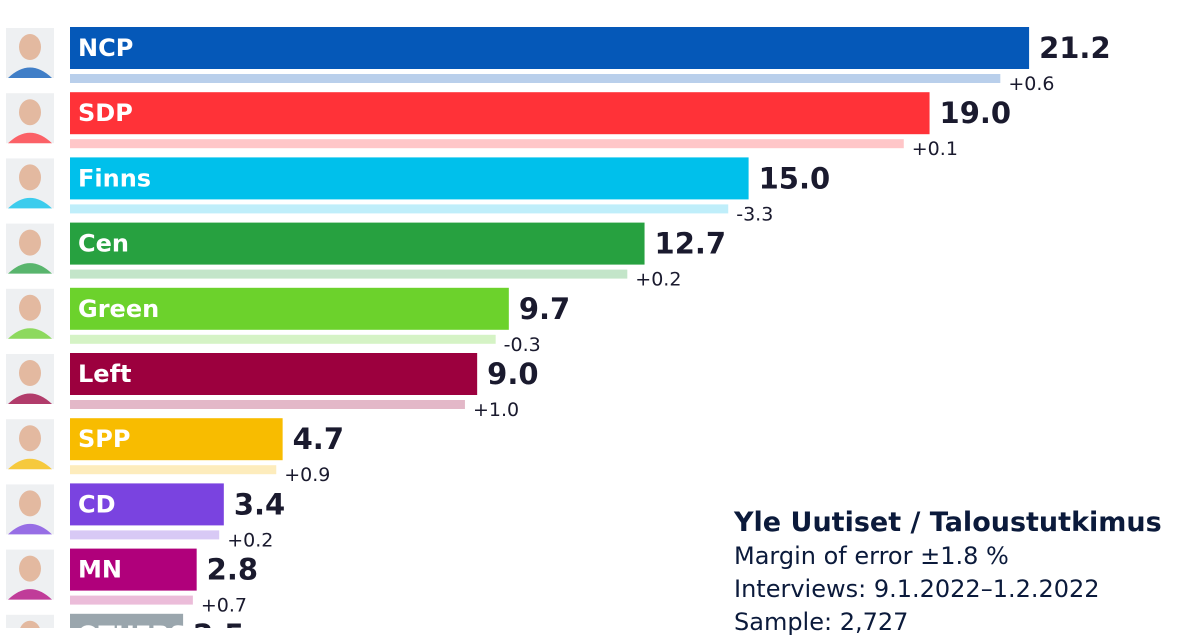 The width and height of the screenshot is (1200, 639). I want to click on bar-value: 9.7, so click(544, 309).